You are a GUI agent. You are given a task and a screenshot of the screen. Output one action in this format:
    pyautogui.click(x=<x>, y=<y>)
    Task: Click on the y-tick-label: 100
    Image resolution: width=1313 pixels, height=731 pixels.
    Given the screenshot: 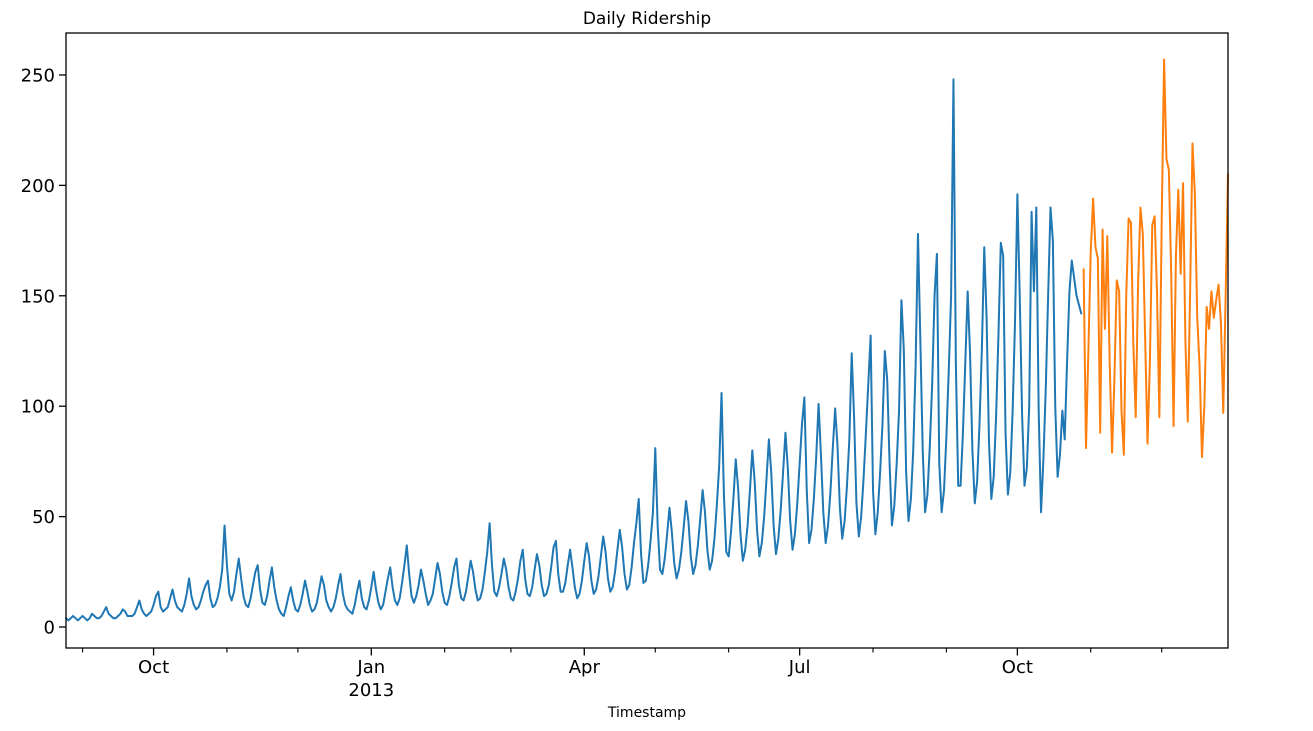 What is the action you would take?
    pyautogui.click(x=38, y=407)
    